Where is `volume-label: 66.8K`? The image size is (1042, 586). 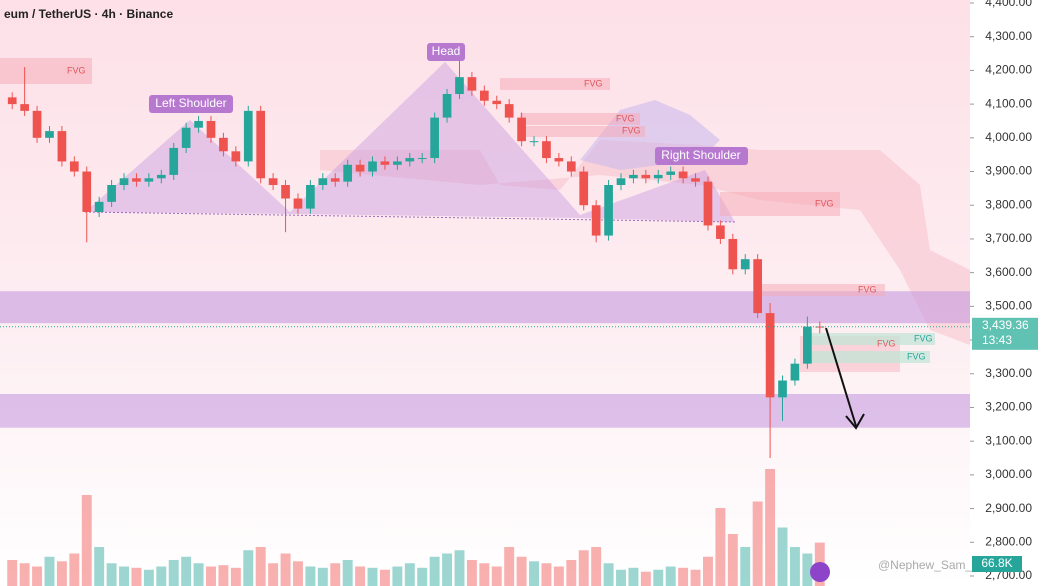 volume-label: 66.8K is located at coordinates (996, 563).